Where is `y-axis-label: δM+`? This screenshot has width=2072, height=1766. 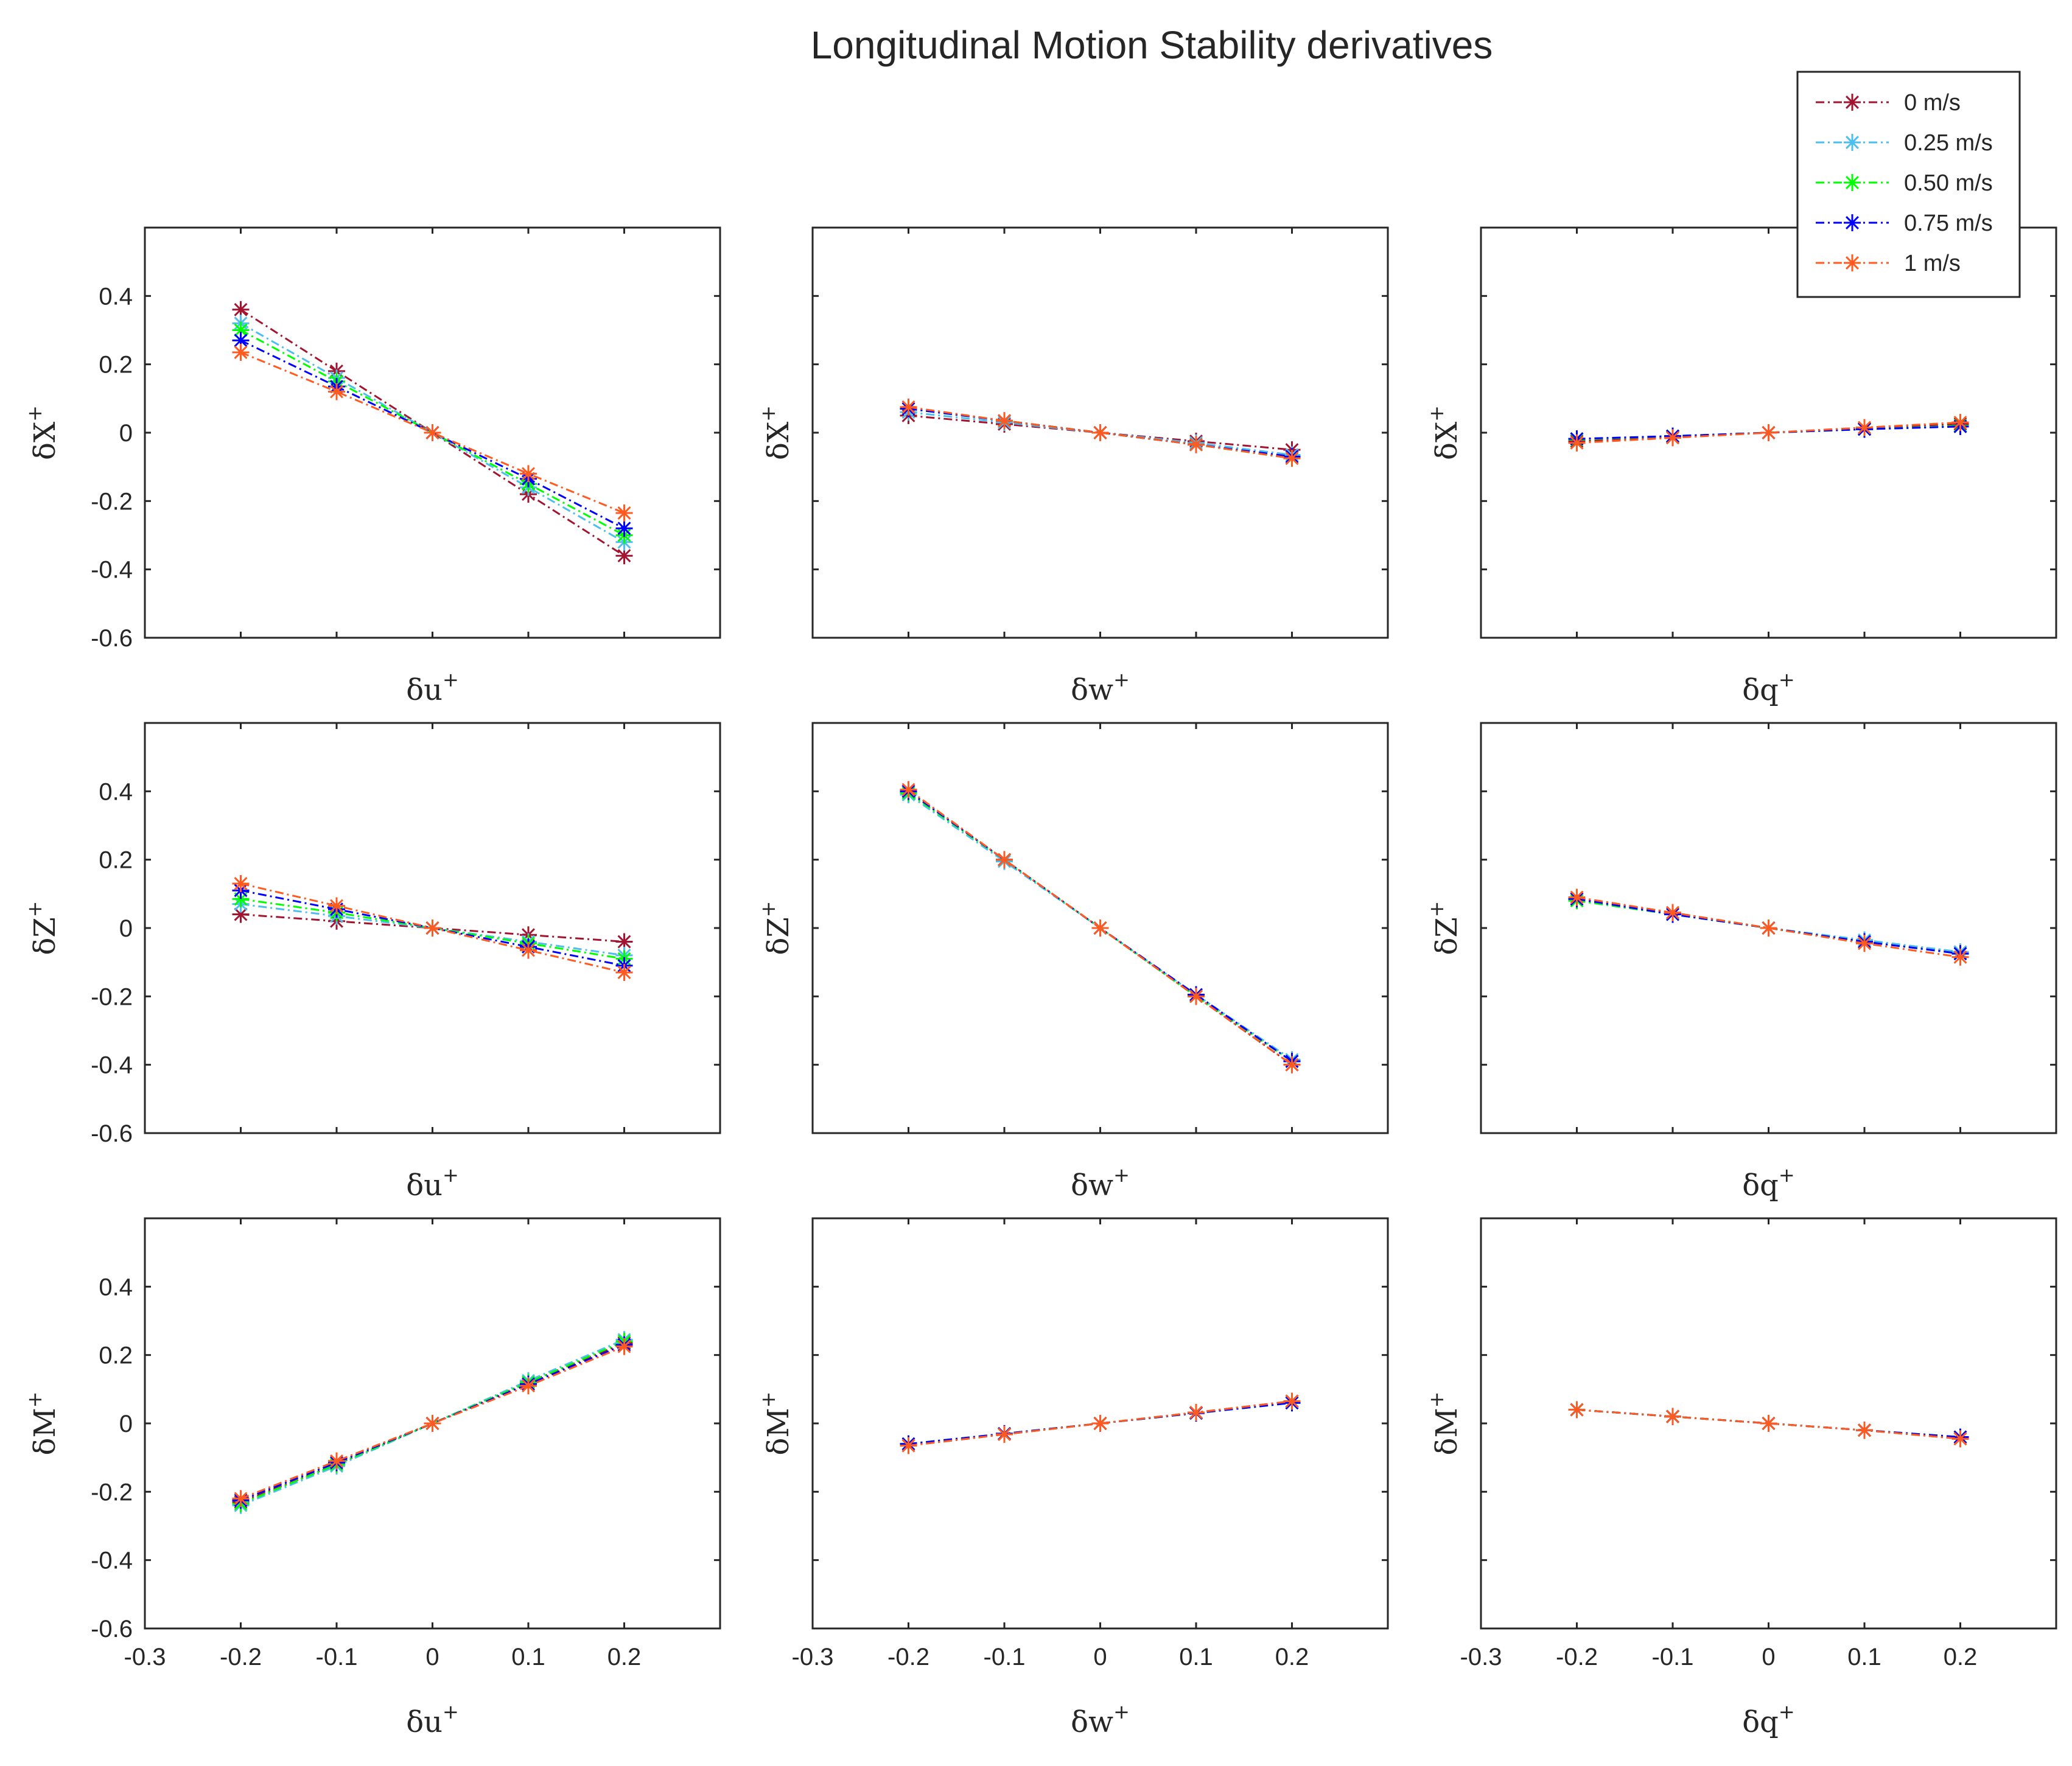
y-axis-label: δM+ is located at coordinates (42, 1424).